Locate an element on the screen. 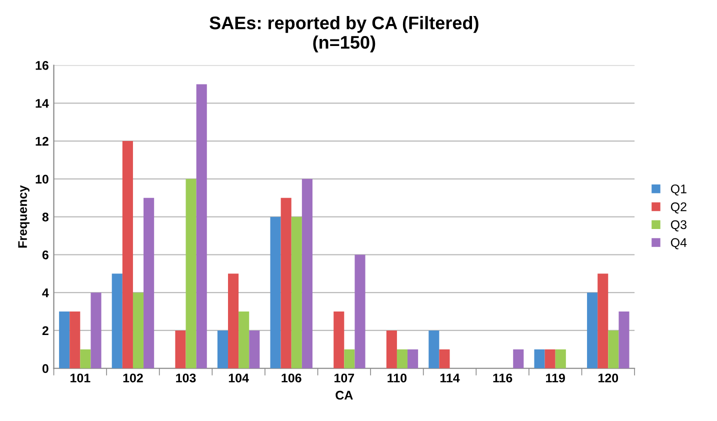 Image resolution: width=717 pixels, height=421 pixels. y-axis-title: Frequency is located at coordinates (24, 216).